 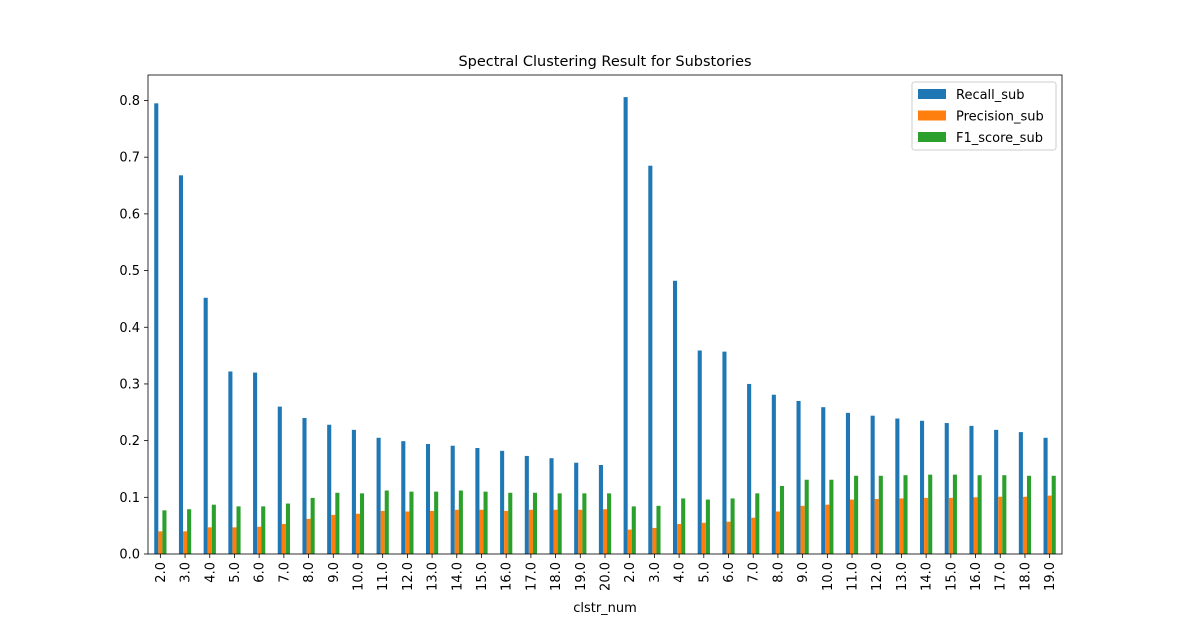 I want to click on x-tick-label: 19.0, so click(x=1050, y=576).